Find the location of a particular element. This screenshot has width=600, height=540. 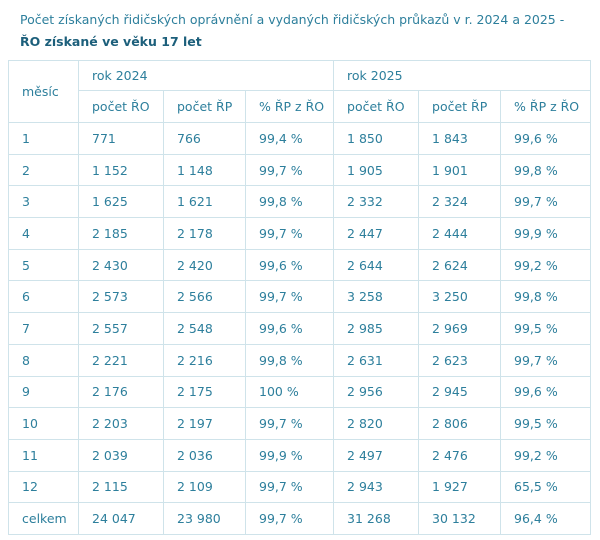

table-cell: 11 is located at coordinates (43, 455).